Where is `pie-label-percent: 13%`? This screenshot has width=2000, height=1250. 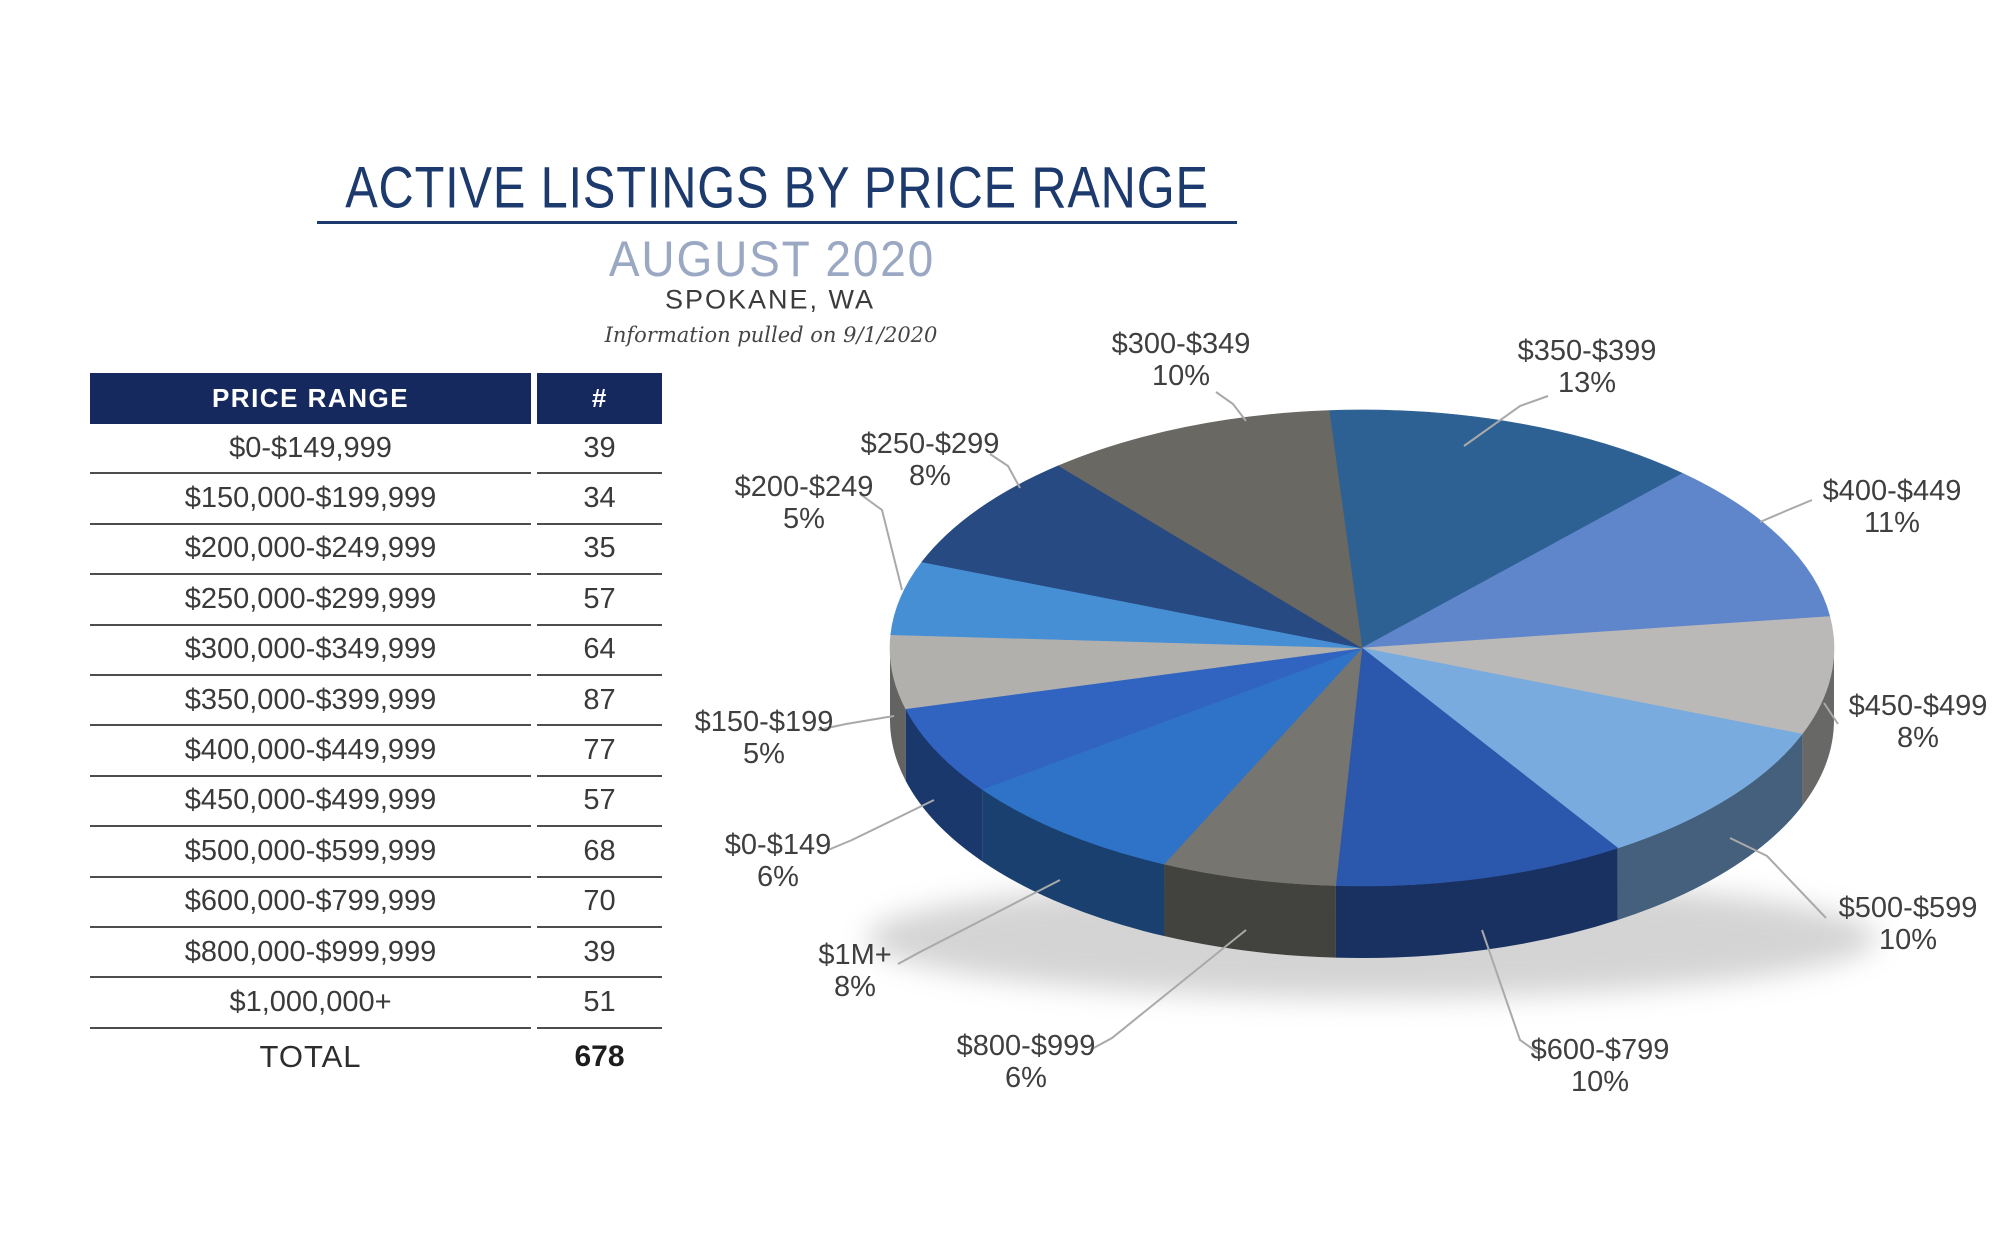
pie-label-percent: 13% is located at coordinates (1587, 383).